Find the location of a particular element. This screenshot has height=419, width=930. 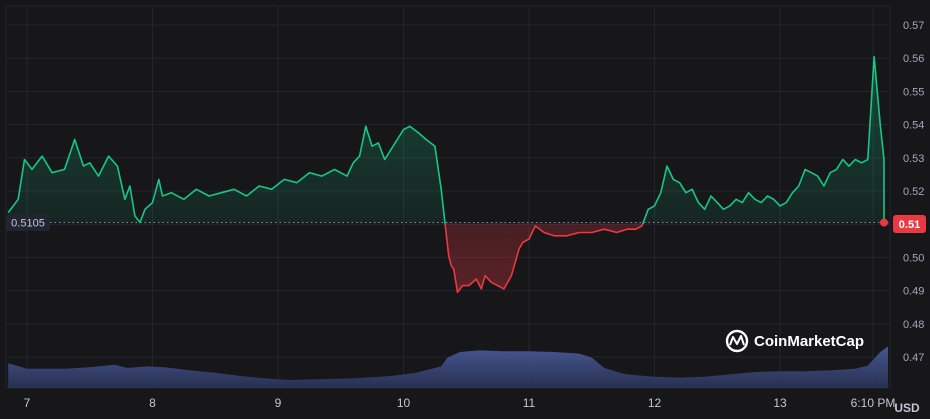

x-tick-label: 7 is located at coordinates (27, 403).